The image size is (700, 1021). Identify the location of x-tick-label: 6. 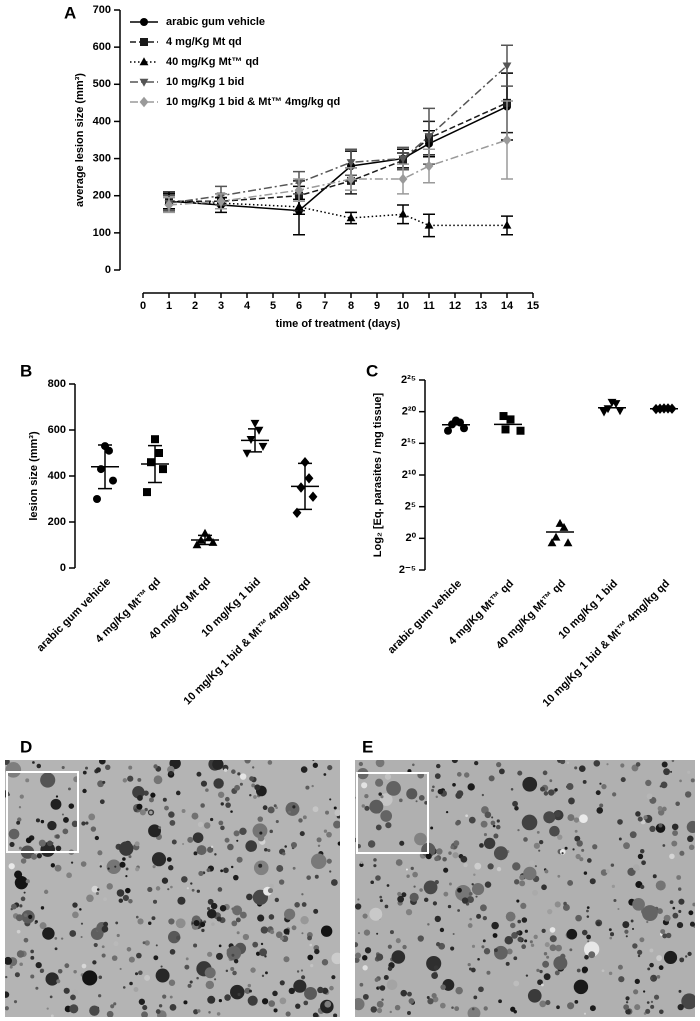
(299, 306).